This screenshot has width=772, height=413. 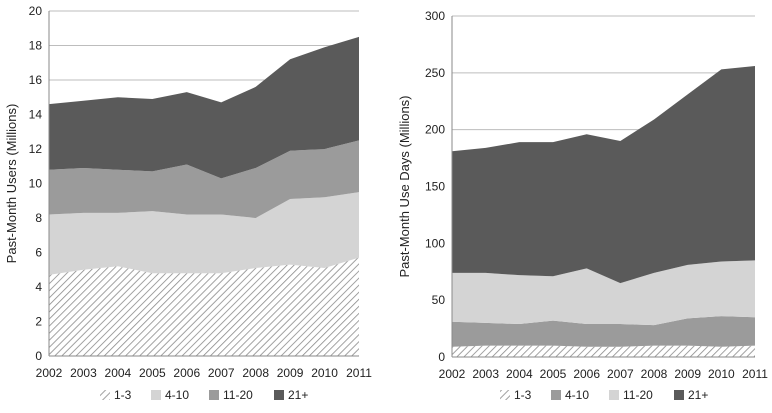 What do you see at coordinates (435, 16) in the screenshot?
I see `y-tick-label: 300` at bounding box center [435, 16].